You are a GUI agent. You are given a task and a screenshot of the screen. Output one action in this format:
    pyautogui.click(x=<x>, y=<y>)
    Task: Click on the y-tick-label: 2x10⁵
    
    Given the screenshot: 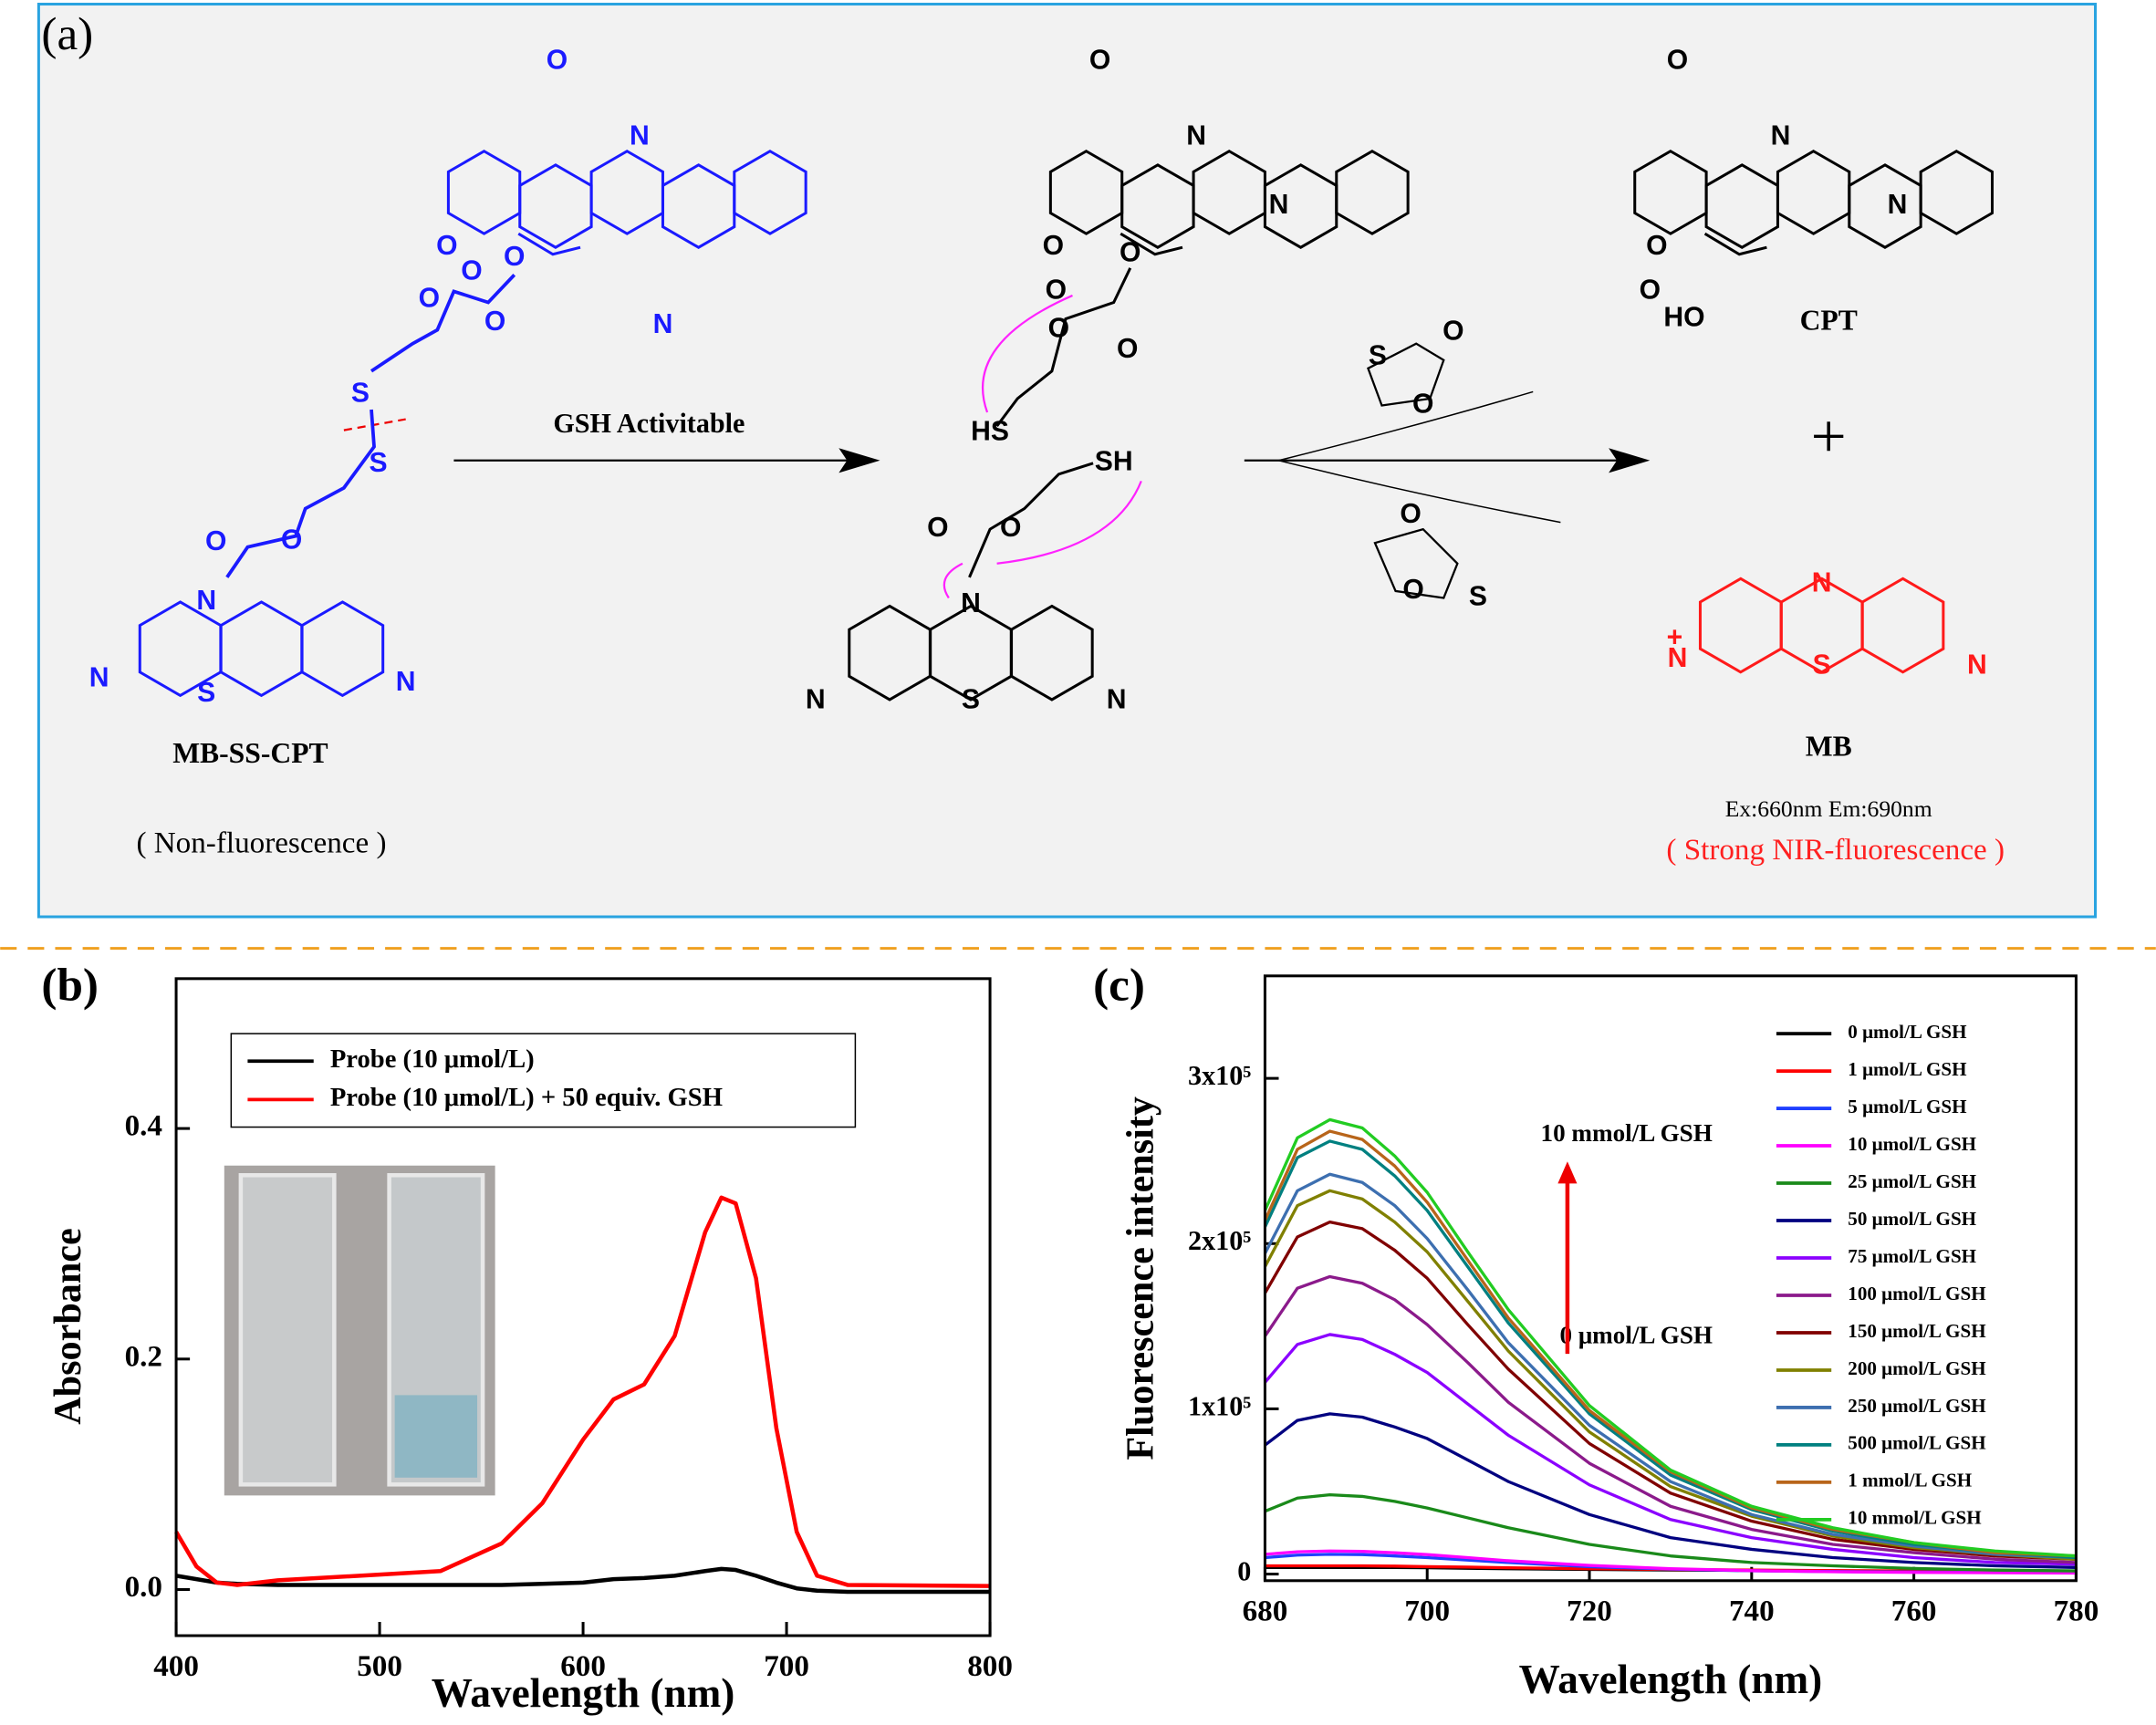 What is the action you would take?
    pyautogui.click(x=1220, y=1240)
    